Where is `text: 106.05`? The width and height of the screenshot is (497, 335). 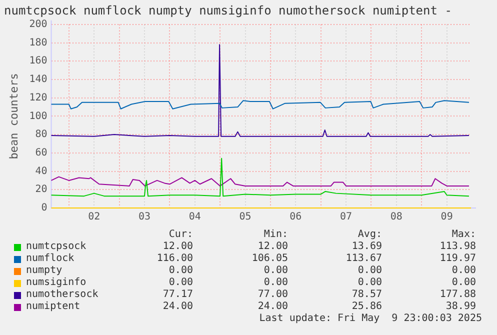 text: 106.05 is located at coordinates (270, 258).